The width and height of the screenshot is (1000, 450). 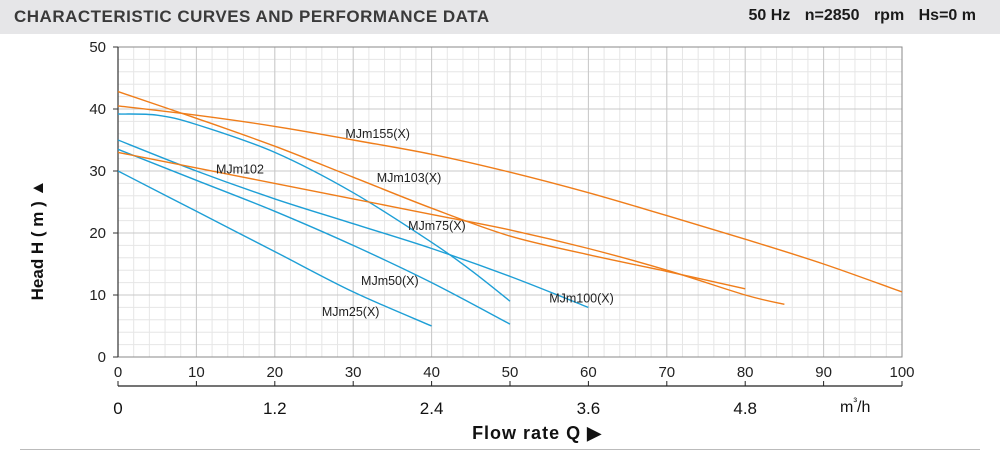 What do you see at coordinates (409, 178) in the screenshot?
I see `curve-label: MJm103(X)` at bounding box center [409, 178].